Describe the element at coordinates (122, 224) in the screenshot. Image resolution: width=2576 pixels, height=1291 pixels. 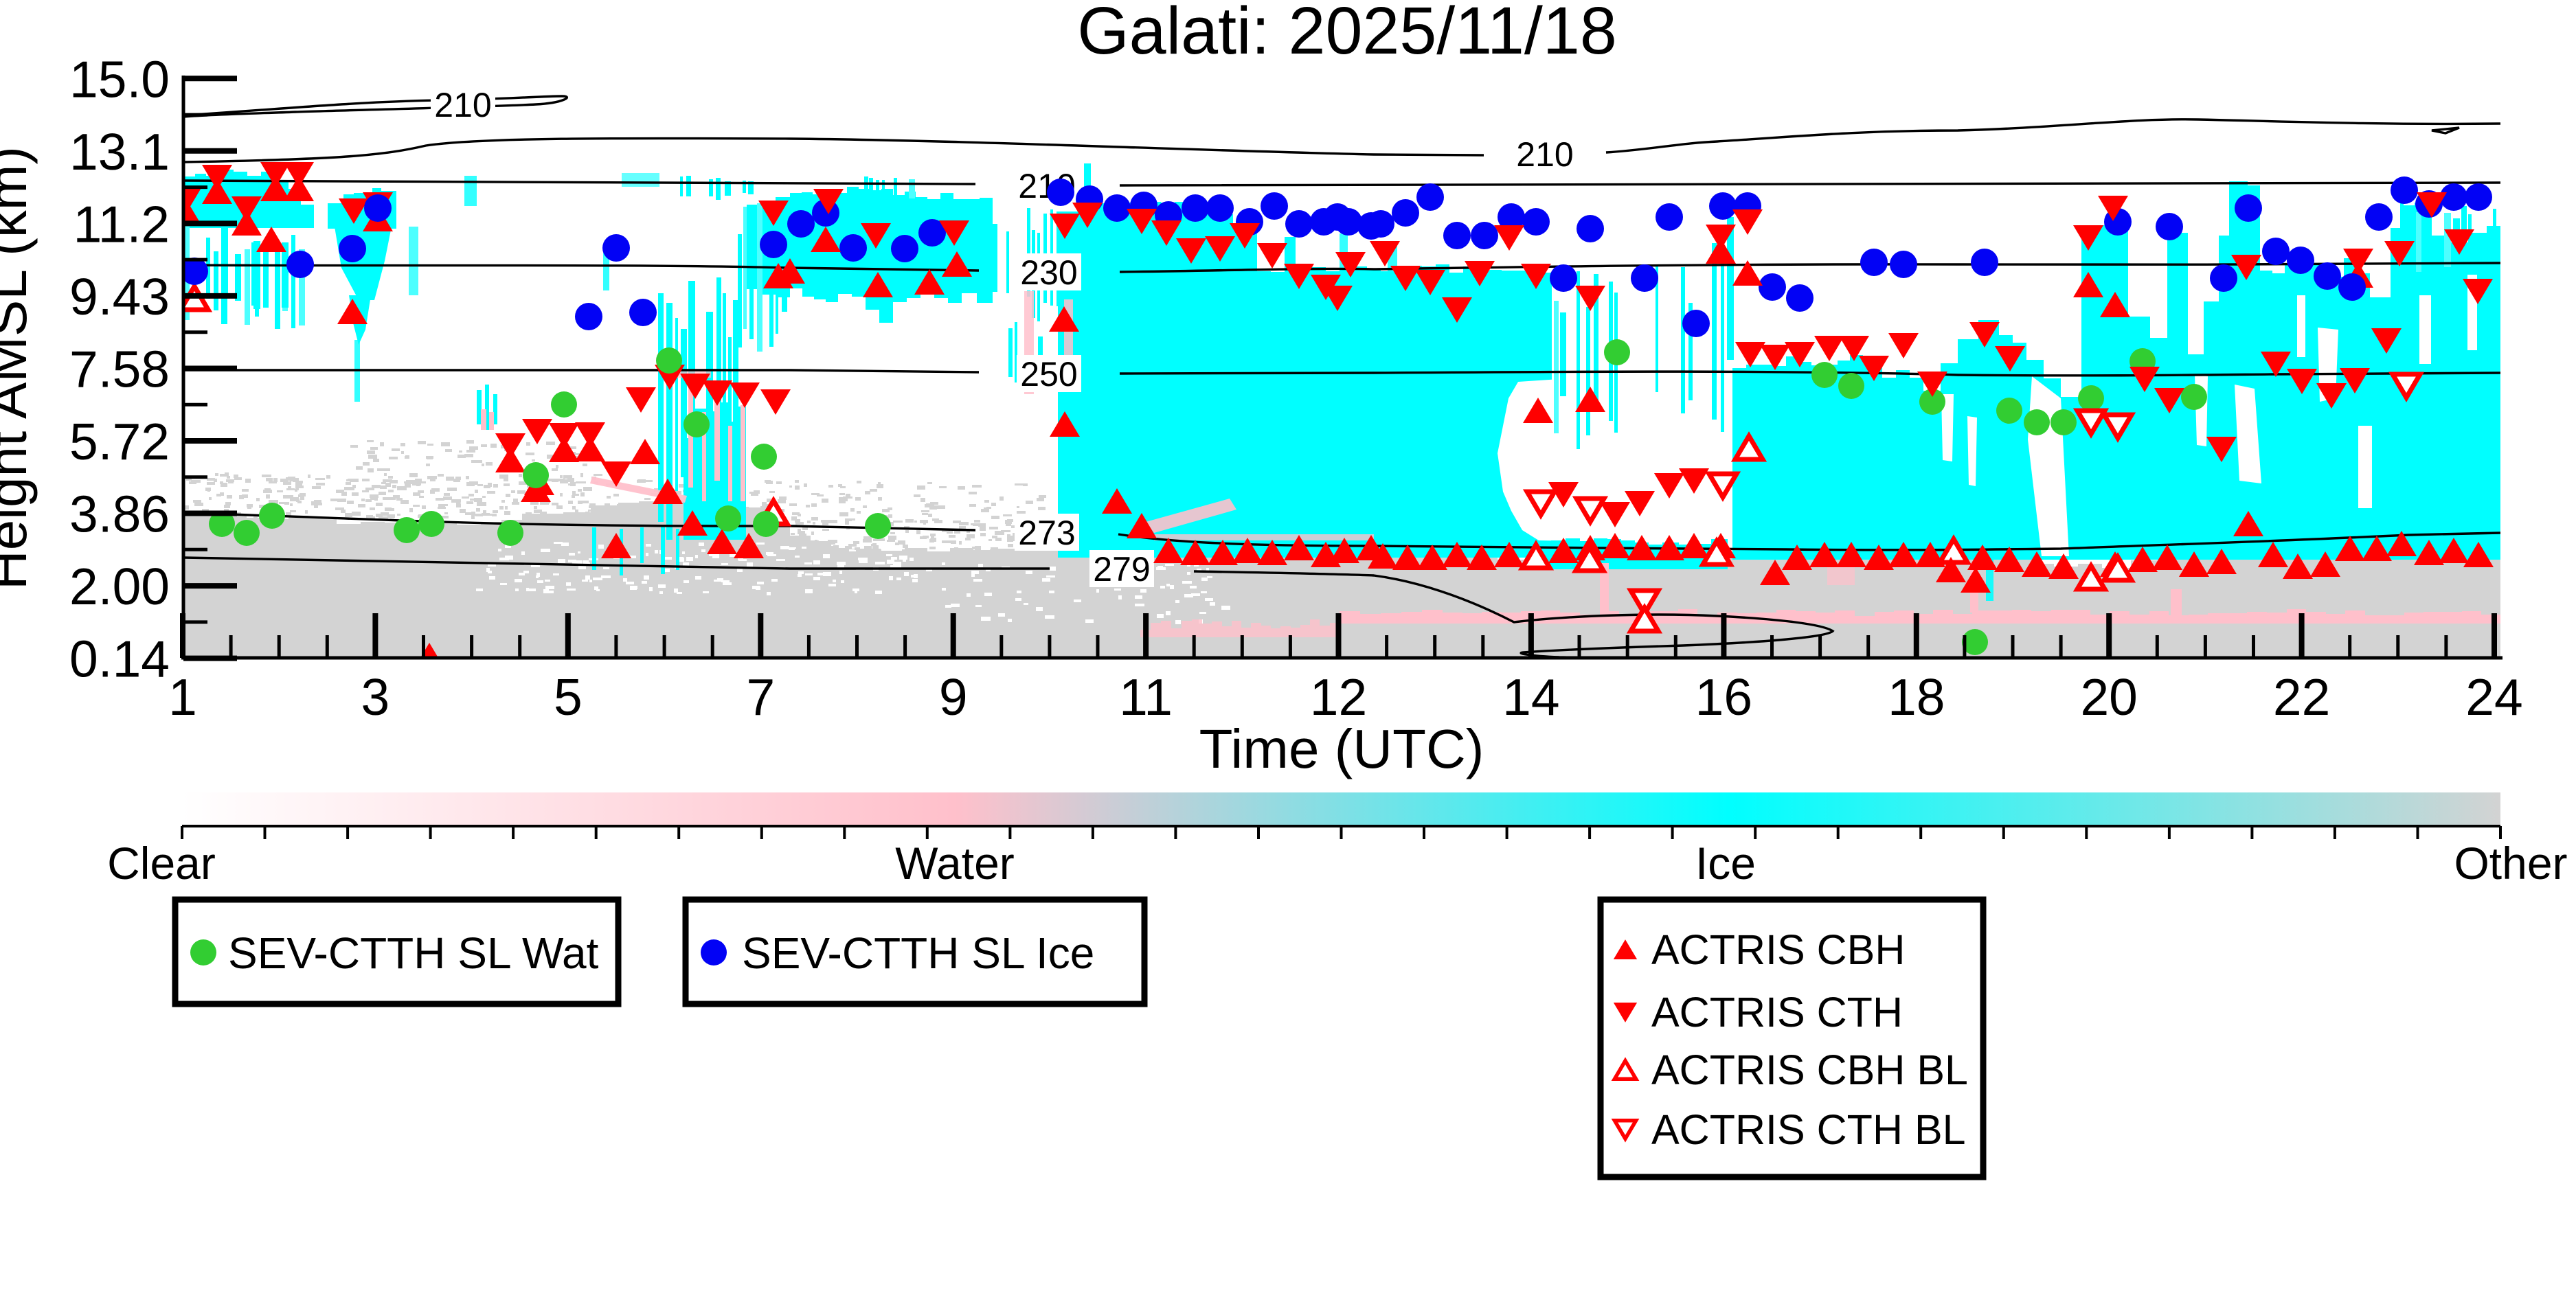
I see `svg-text: 11.2` at that location.